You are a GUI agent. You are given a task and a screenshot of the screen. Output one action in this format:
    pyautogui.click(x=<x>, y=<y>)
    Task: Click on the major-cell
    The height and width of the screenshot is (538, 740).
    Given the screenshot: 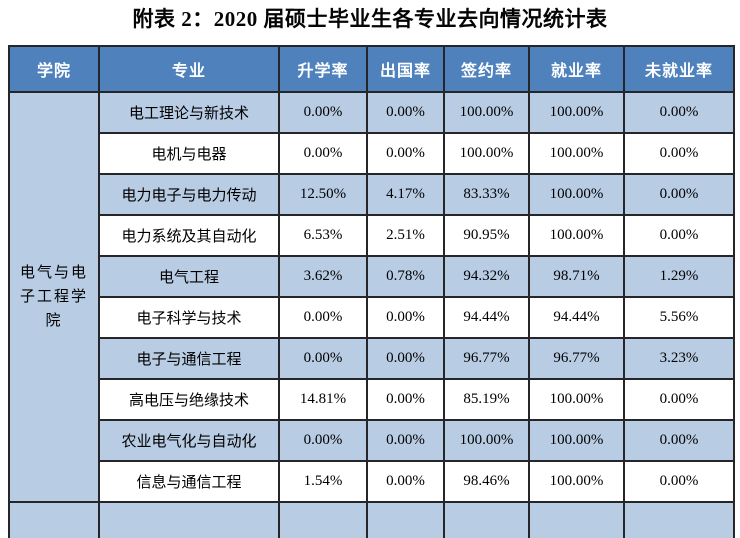 What is the action you would take?
    pyautogui.click(x=189, y=519)
    